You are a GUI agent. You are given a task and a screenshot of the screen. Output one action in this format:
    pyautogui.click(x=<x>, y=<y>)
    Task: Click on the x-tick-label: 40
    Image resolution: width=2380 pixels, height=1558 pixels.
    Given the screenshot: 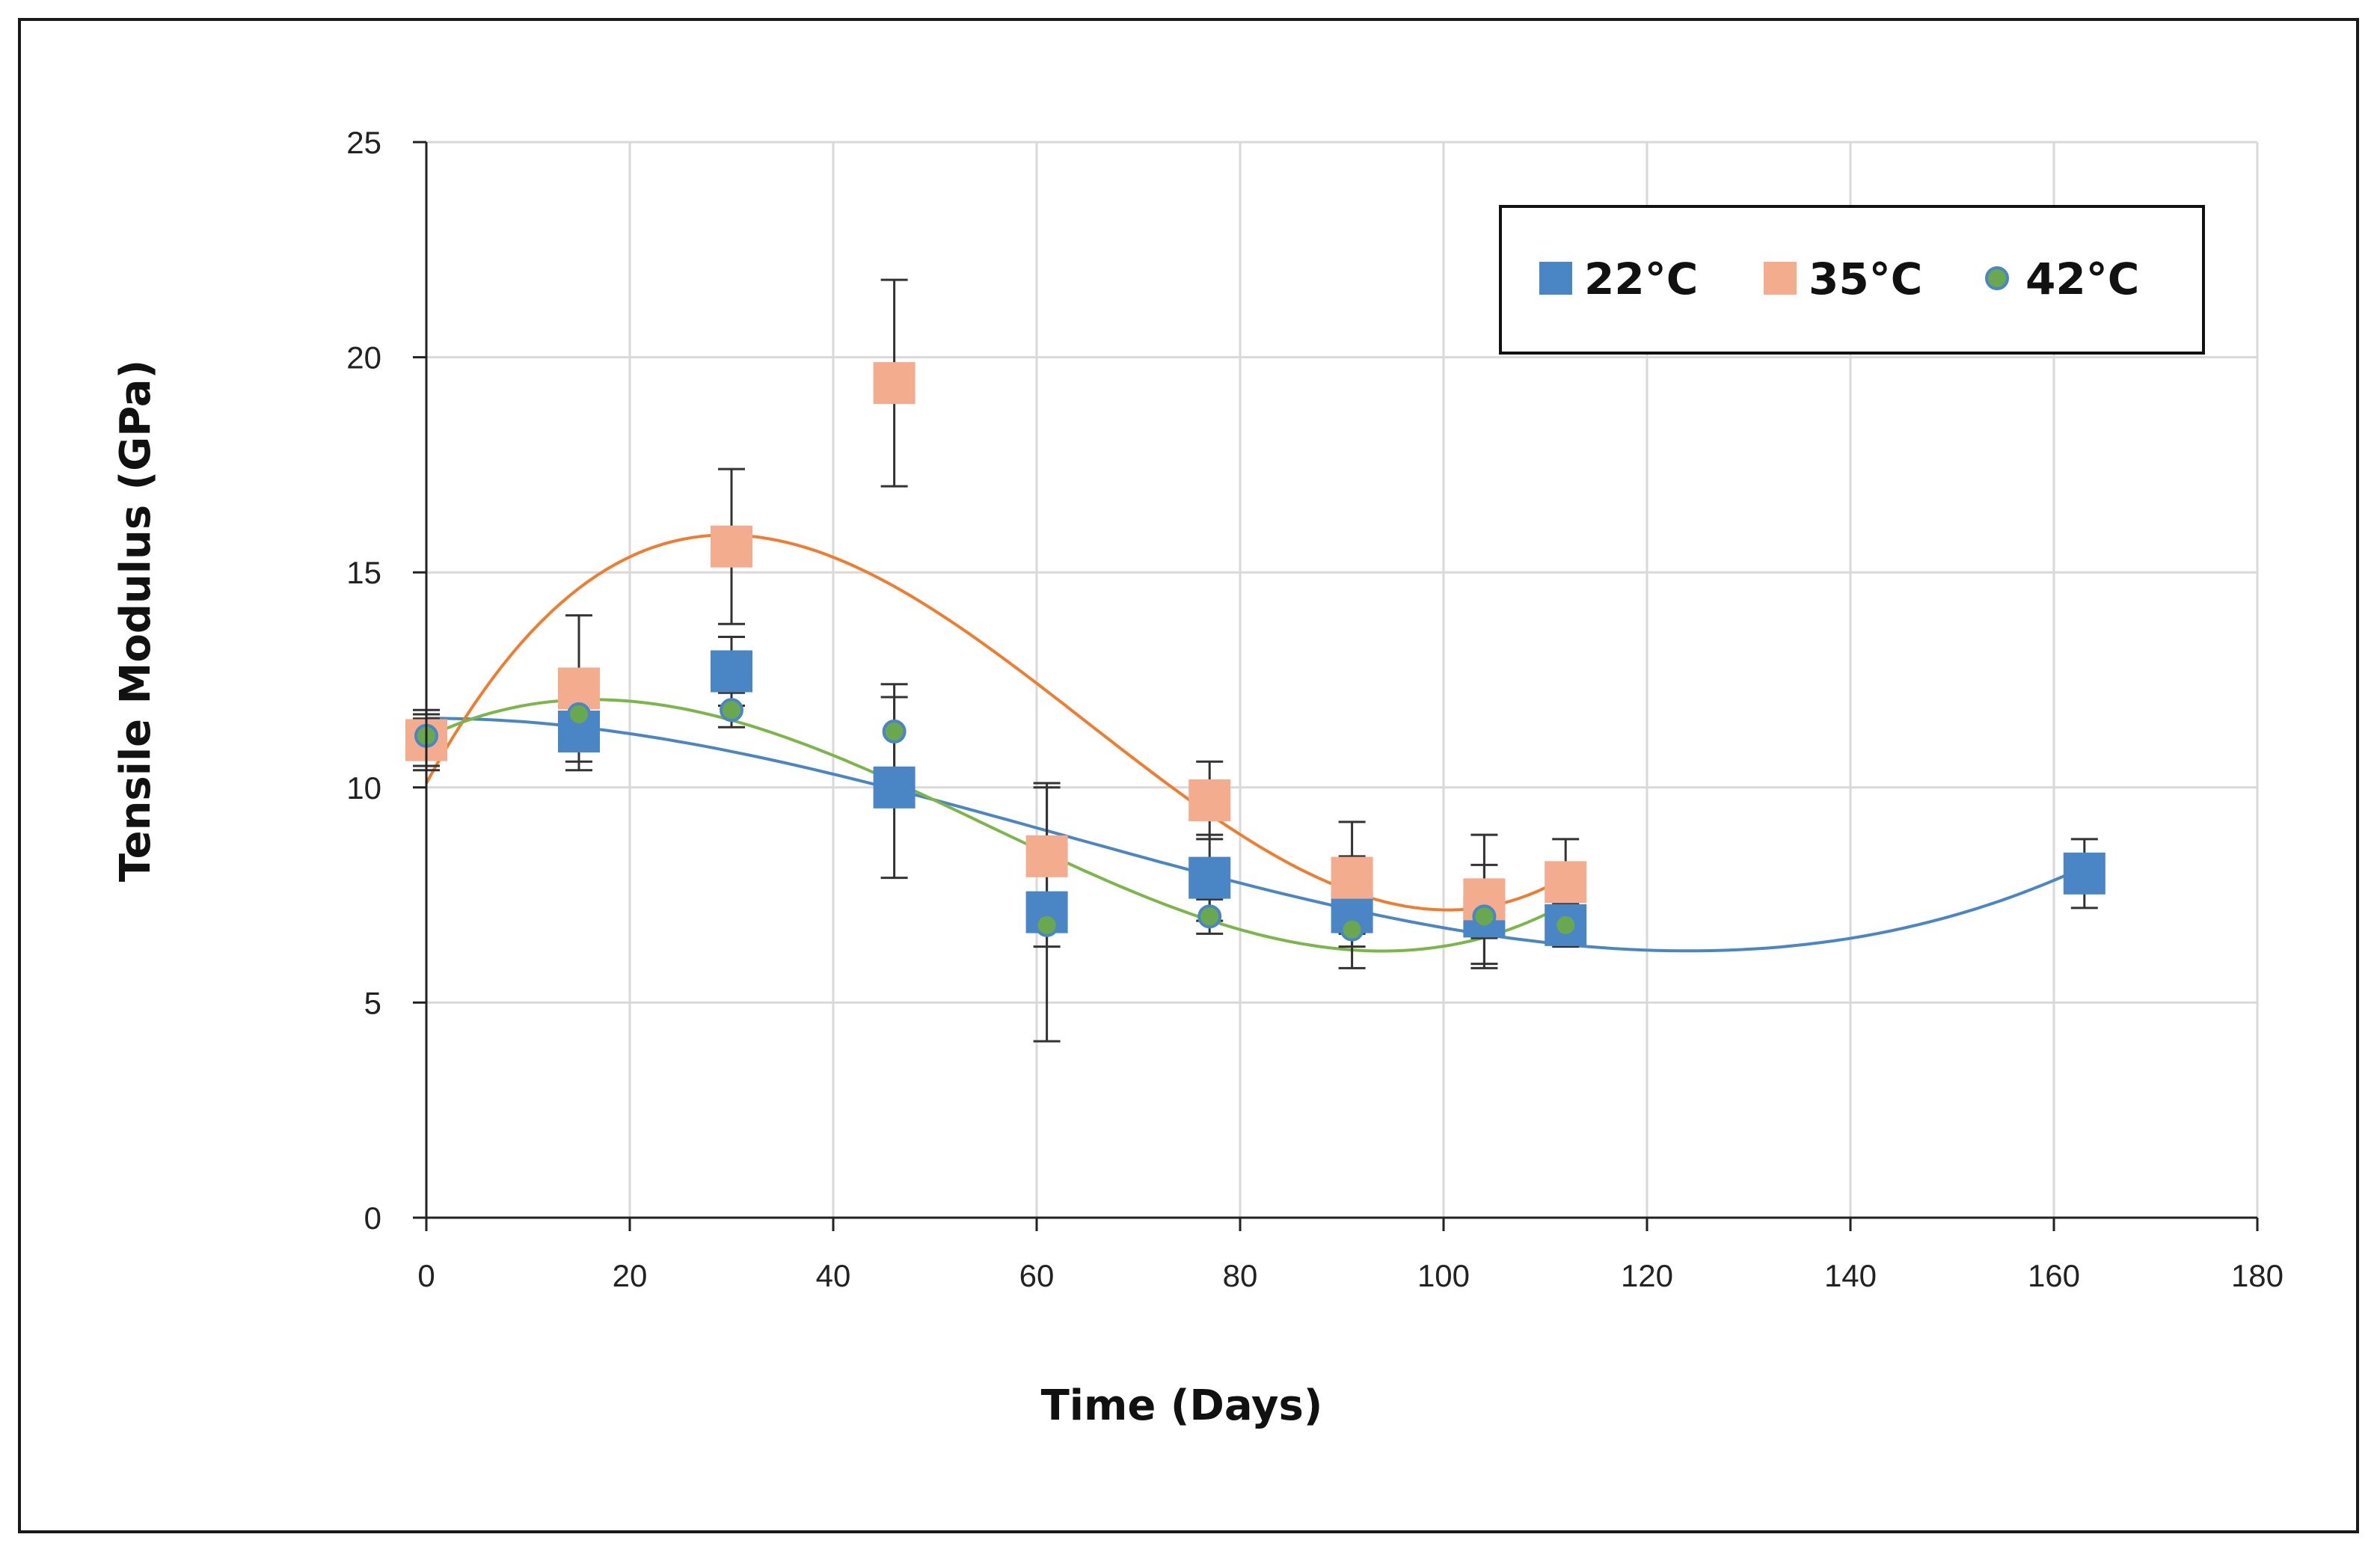 What is the action you would take?
    pyautogui.click(x=833, y=1275)
    